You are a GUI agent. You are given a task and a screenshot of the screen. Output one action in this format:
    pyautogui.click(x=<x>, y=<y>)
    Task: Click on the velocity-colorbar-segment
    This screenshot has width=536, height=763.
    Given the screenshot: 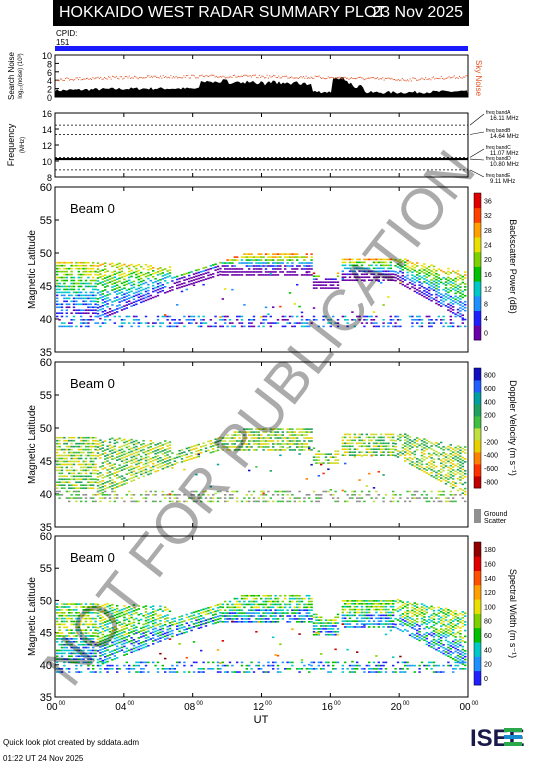 What is the action you would take?
    pyautogui.click(x=477, y=470)
    